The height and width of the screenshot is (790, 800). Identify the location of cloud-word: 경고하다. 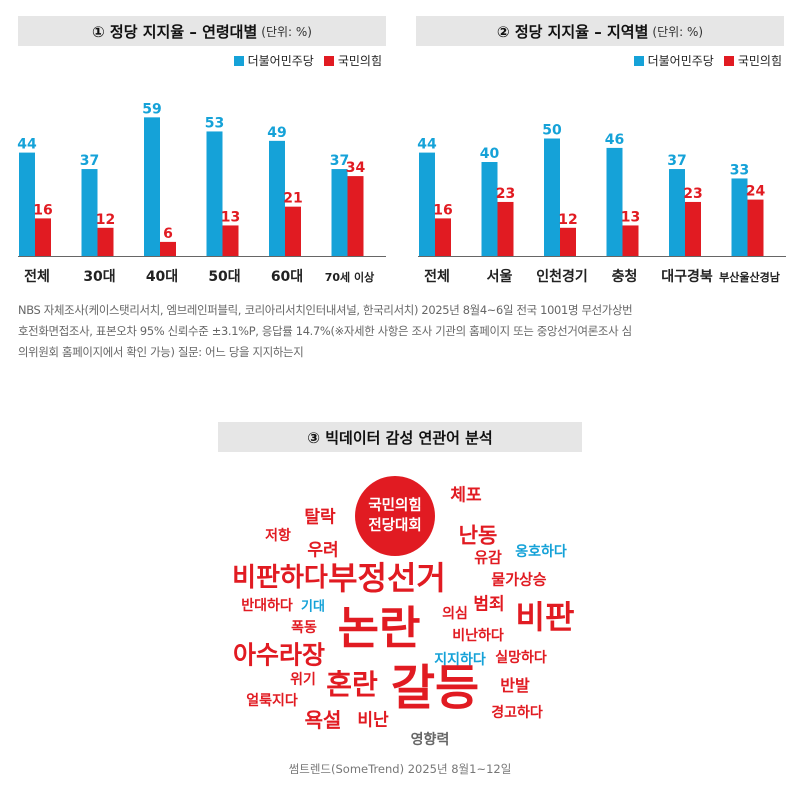
(517, 713).